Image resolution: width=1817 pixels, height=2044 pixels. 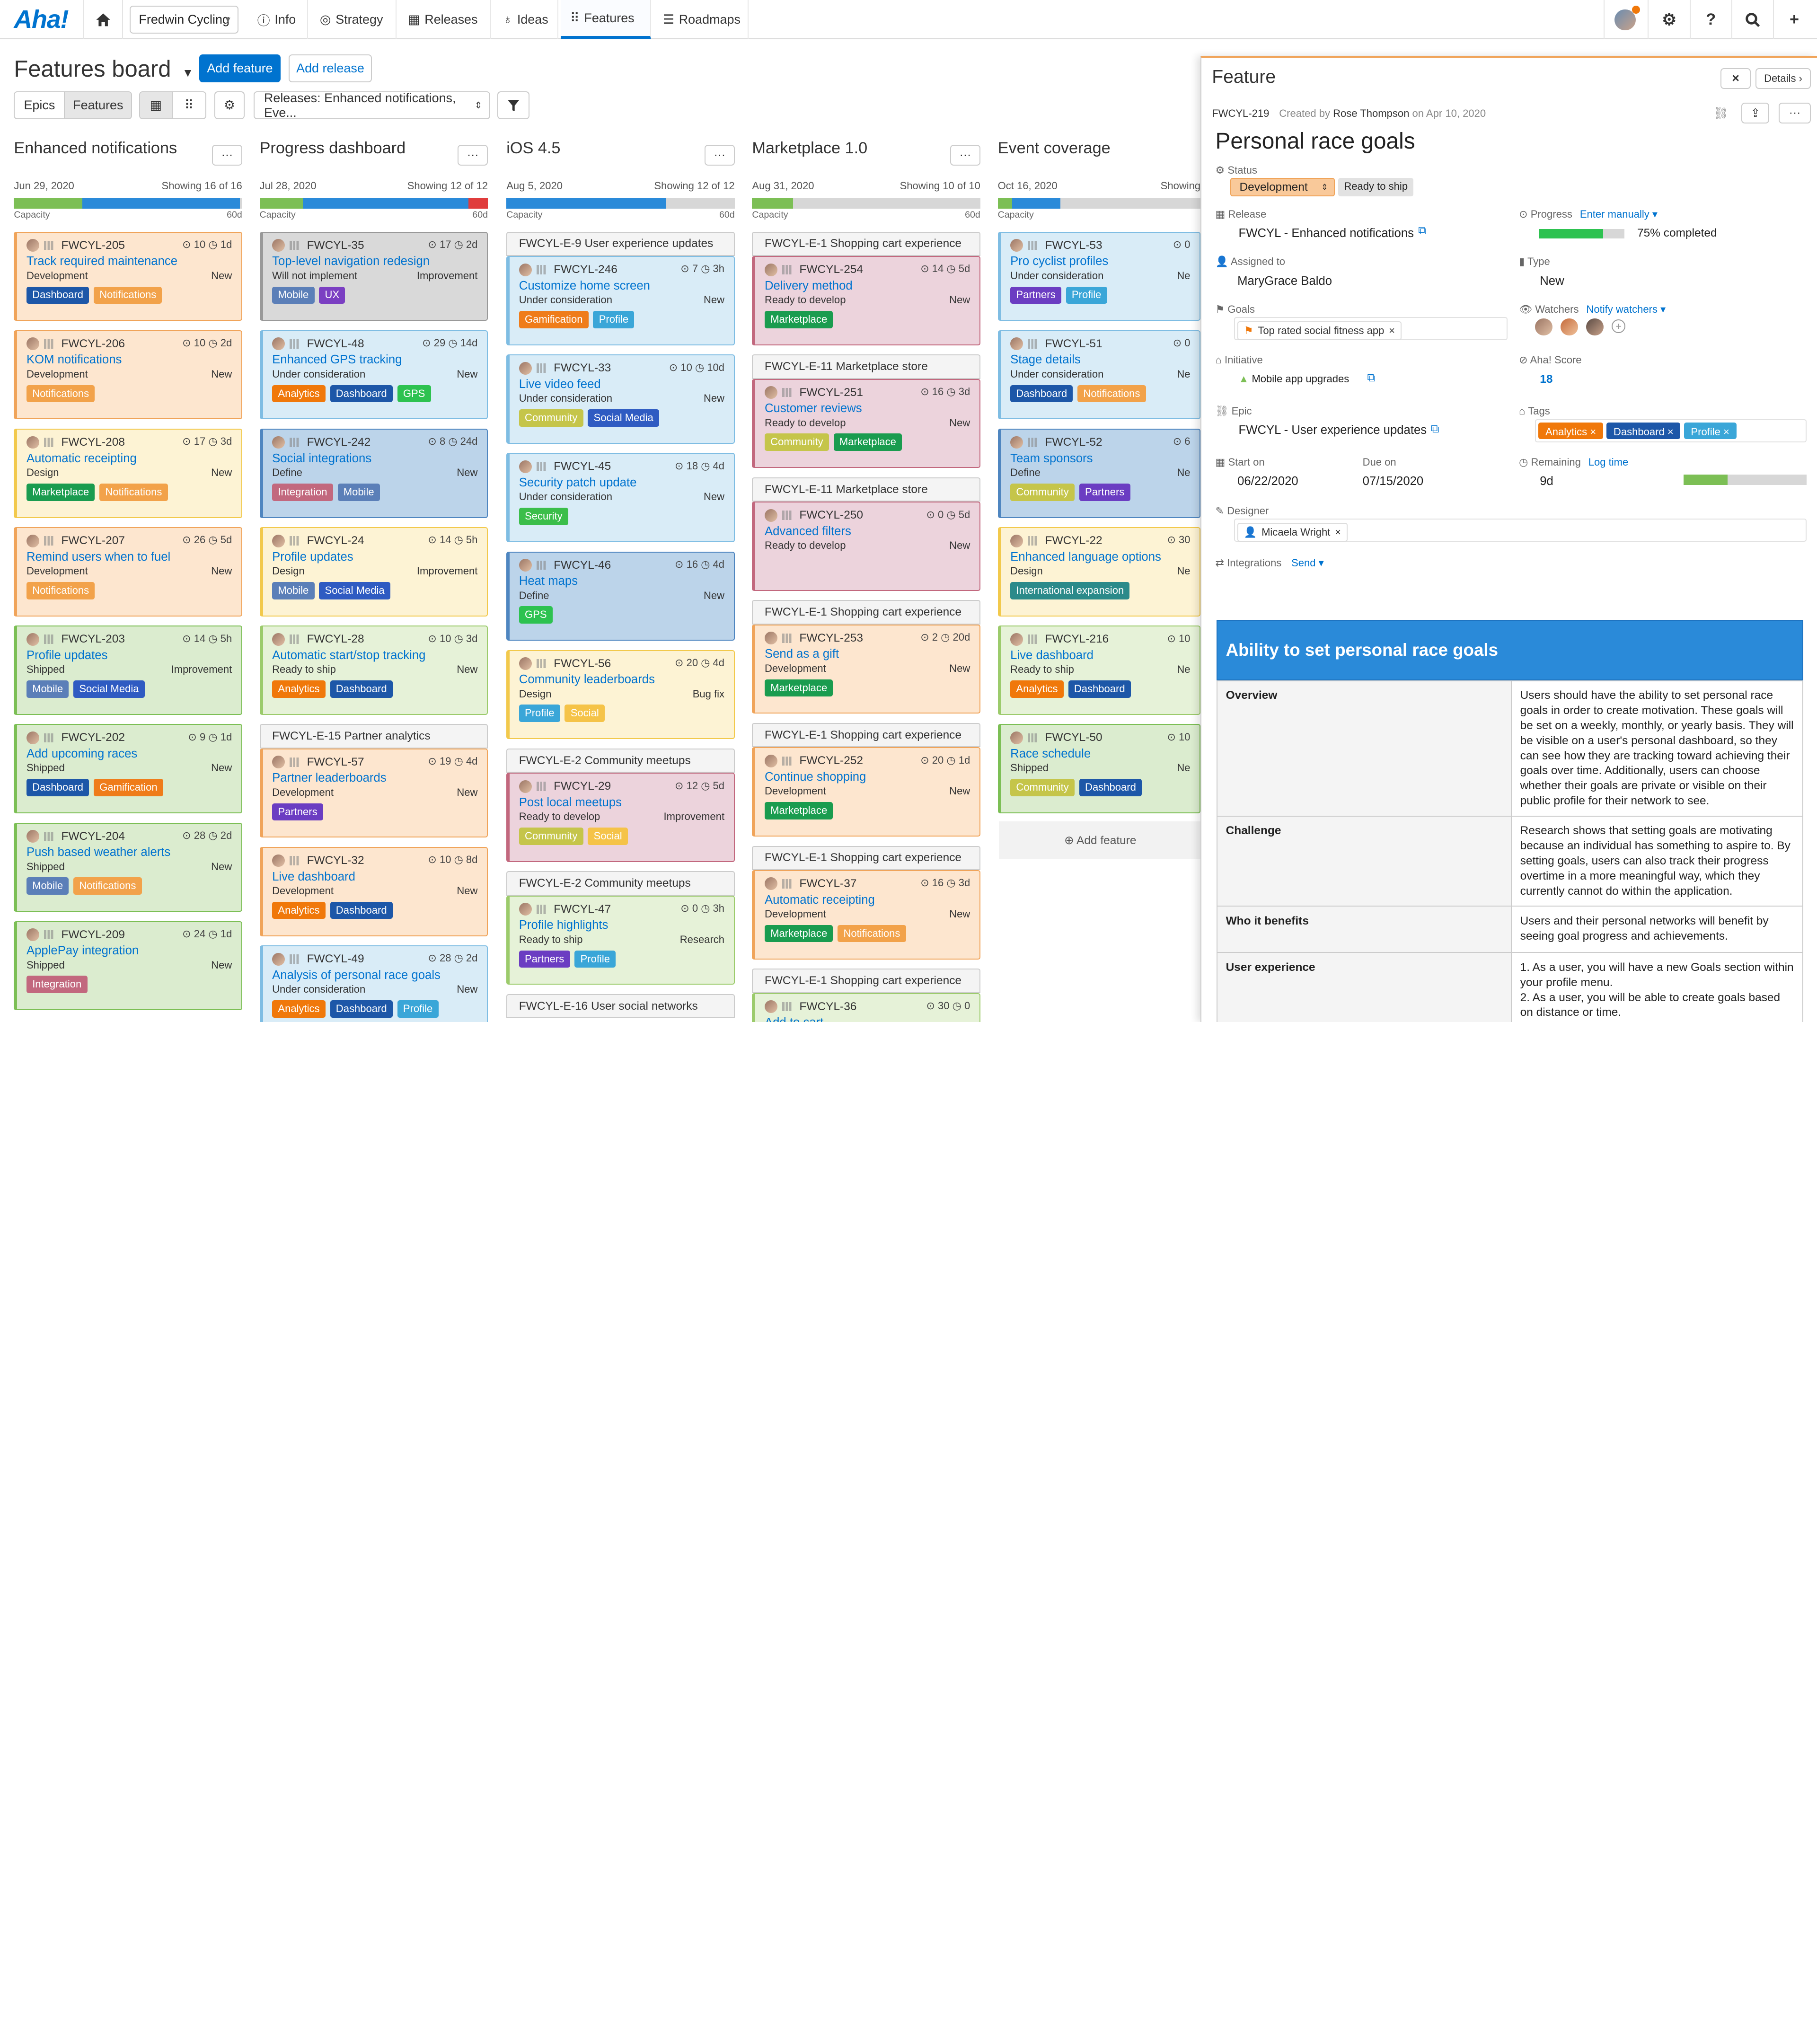 I want to click on search-icon, so click(x=1752, y=20).